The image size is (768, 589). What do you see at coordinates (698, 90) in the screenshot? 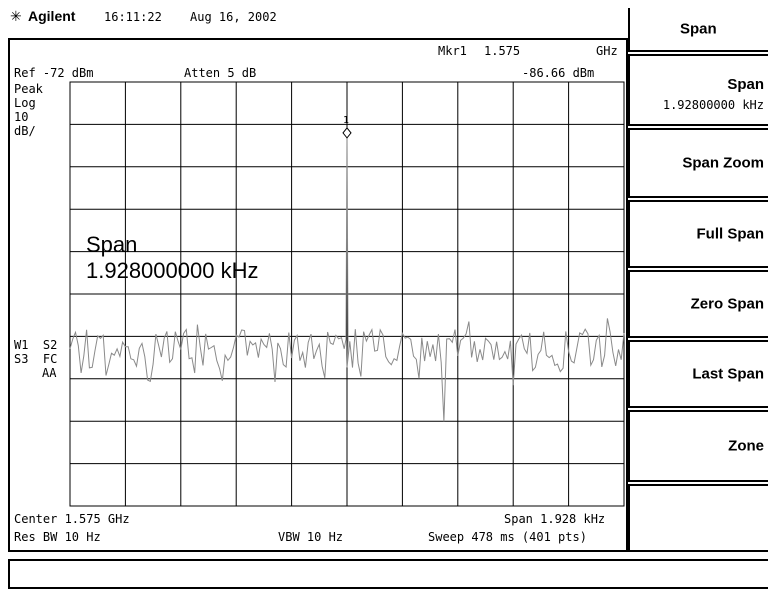
I see `span-softkey: Span 1.92800000 kHz` at bounding box center [698, 90].